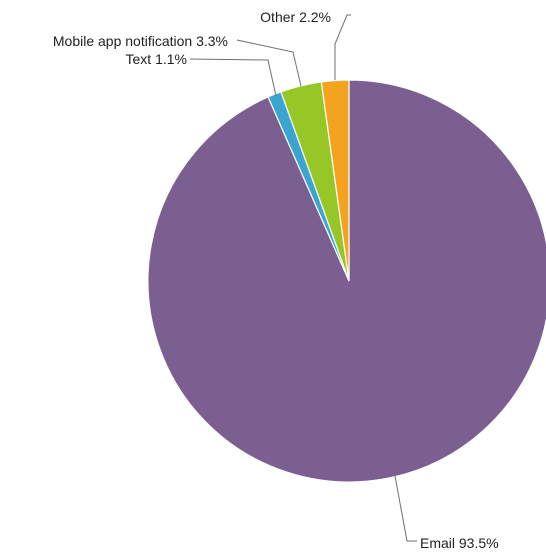  Describe the element at coordinates (295, 17) in the screenshot. I see `data-label-other: Other 2.2%` at that location.